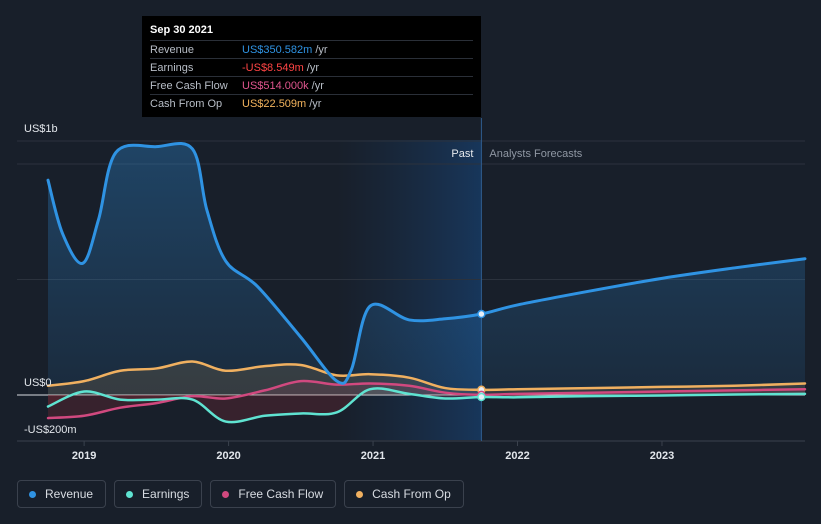 The width and height of the screenshot is (821, 524). Describe the element at coordinates (172, 67) in the screenshot. I see `tooltip-label: Earnings` at that location.